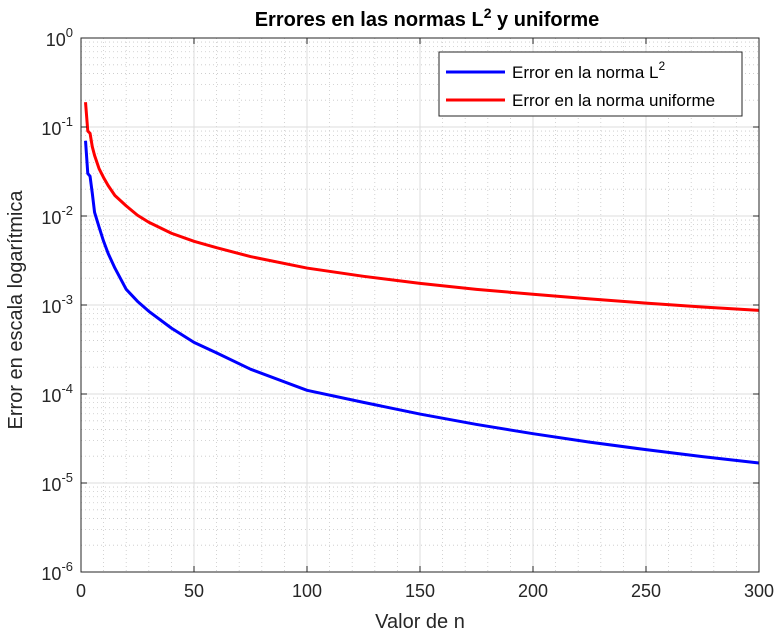 The image size is (779, 635). What do you see at coordinates (427, 18) in the screenshot?
I see `chart-title: Errores en las normas L2 y uniforme` at bounding box center [427, 18].